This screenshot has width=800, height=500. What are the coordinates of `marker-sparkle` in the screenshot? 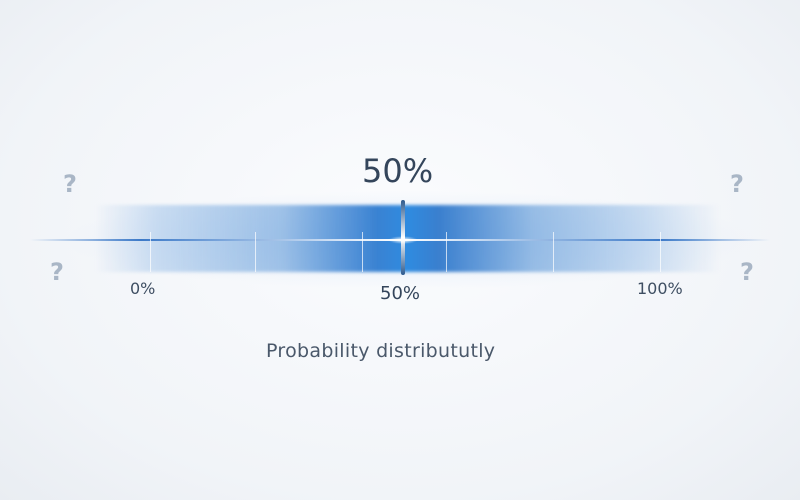 It's located at (403, 240).